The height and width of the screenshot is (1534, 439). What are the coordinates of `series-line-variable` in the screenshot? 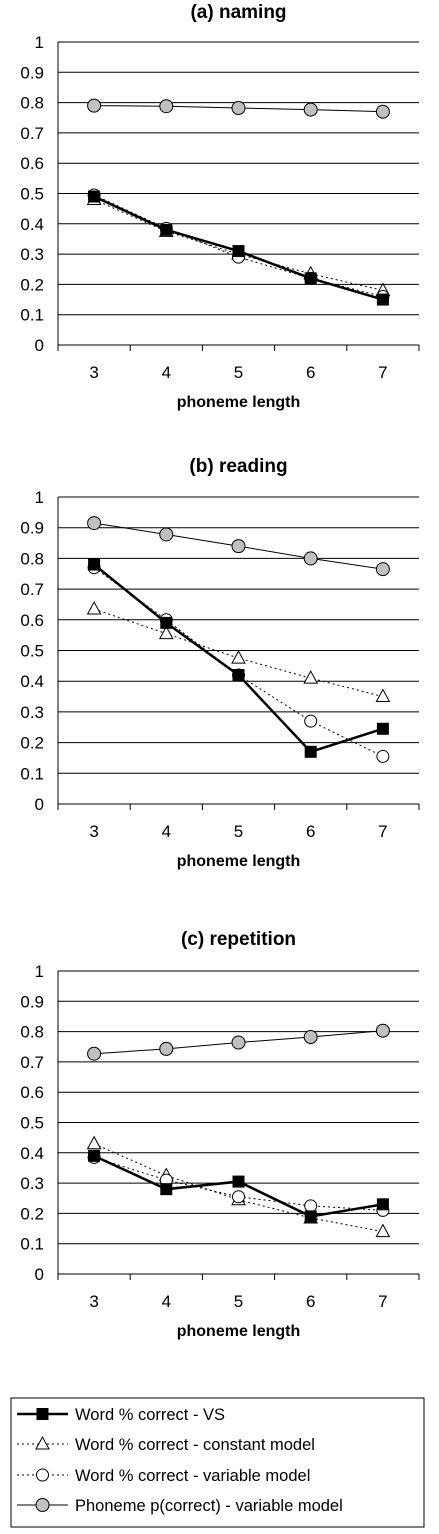 It's located at (238, 1183).